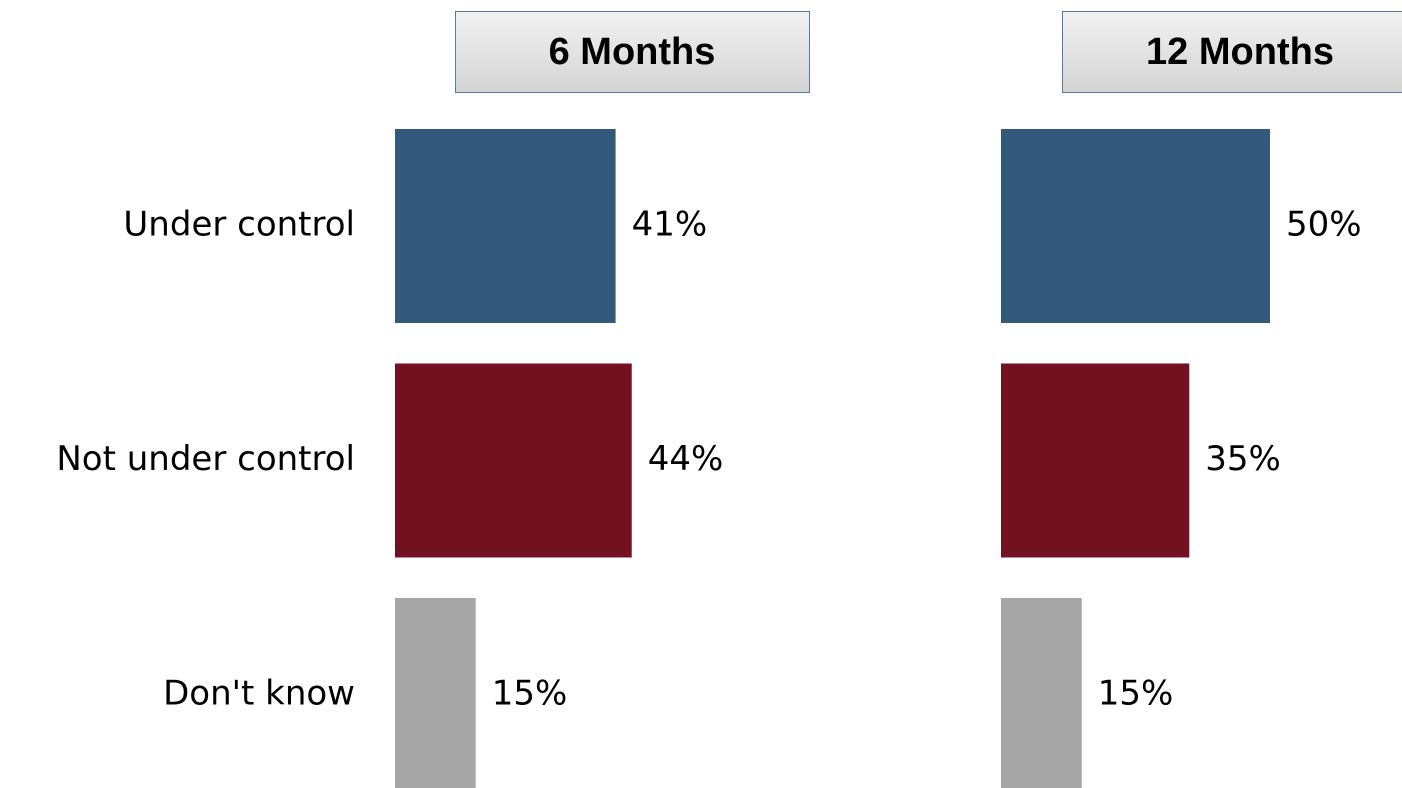  I want to click on value-label: 44%, so click(686, 459).